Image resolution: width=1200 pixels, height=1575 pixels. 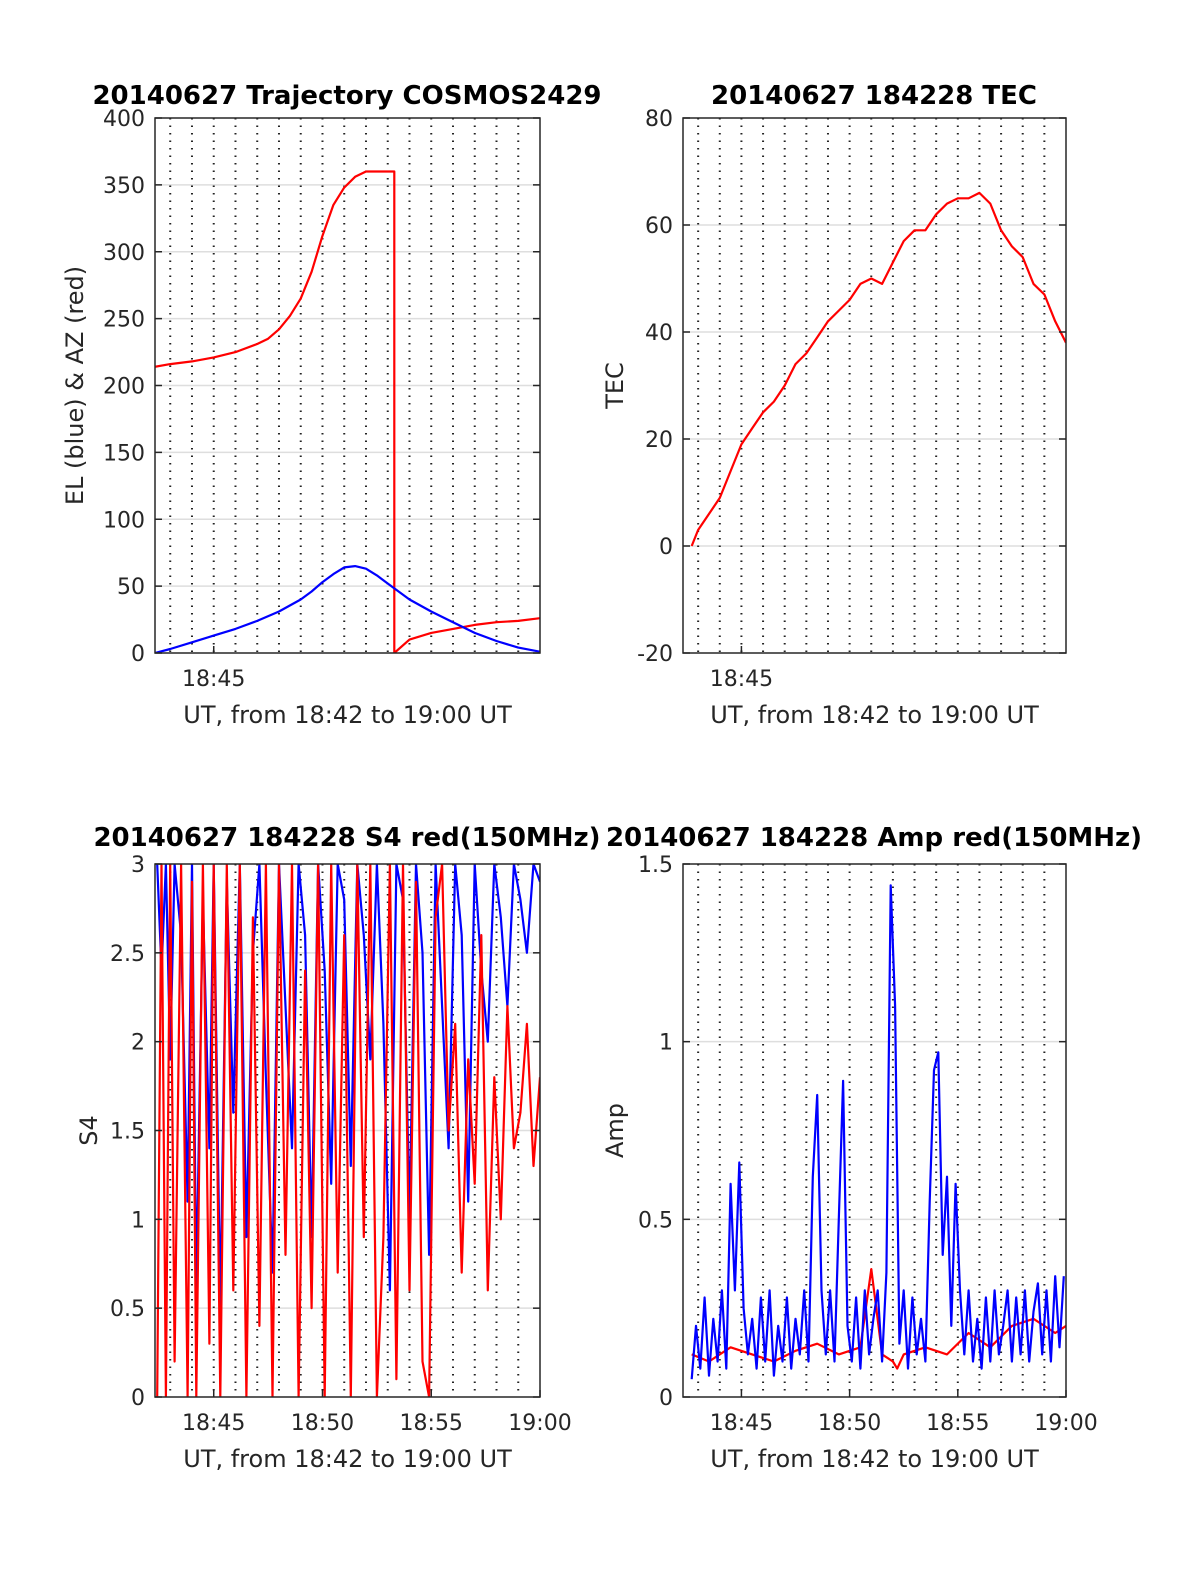 What do you see at coordinates (89, 1130) in the screenshot?
I see `y-axis-label: S4` at bounding box center [89, 1130].